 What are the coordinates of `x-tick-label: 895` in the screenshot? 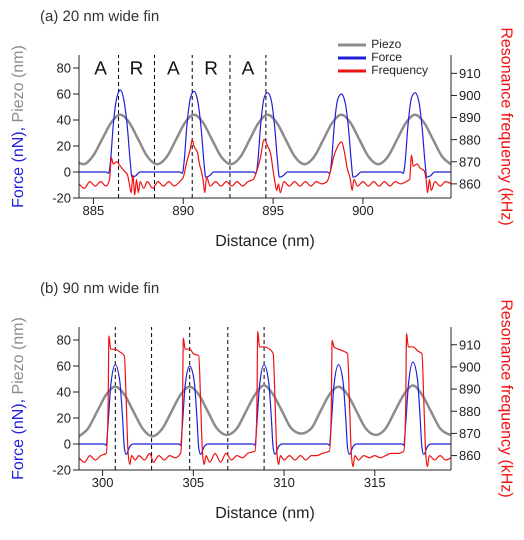 It's located at (273, 210).